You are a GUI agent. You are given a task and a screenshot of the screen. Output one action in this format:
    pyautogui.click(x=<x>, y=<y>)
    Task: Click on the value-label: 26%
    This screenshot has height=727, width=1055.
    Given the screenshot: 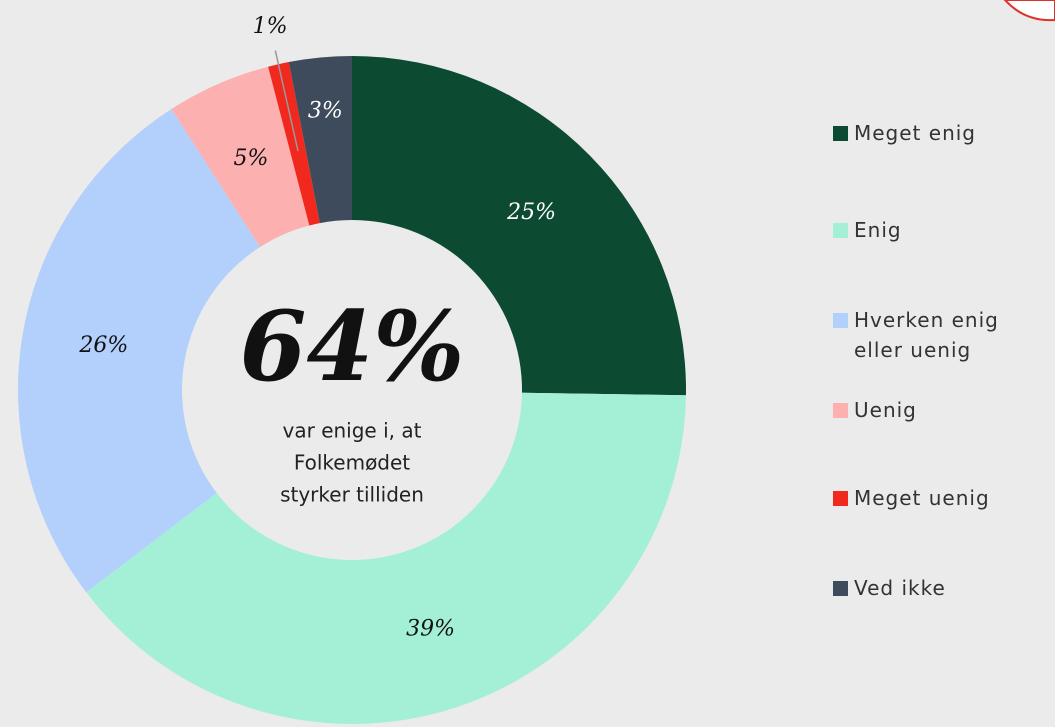 What is the action you would take?
    pyautogui.click(x=103, y=345)
    